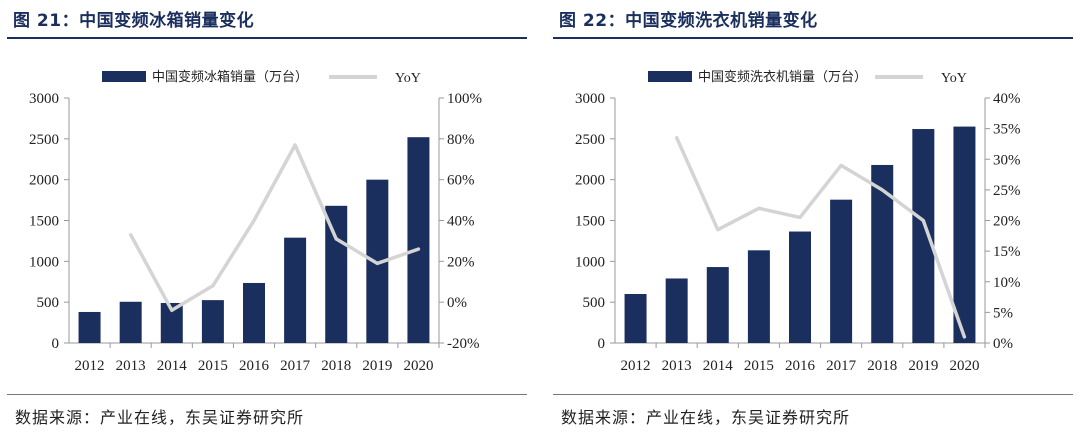 This screenshot has height=440, width=1080. I want to click on legend-label-bars: 中国变频洗衣机销量（万台）, so click(782, 77).